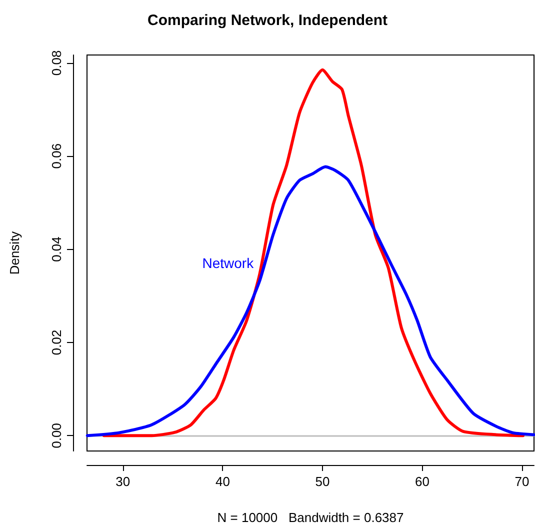  Describe the element at coordinates (56, 343) in the screenshot. I see `y-tick-label: 0.02` at that location.